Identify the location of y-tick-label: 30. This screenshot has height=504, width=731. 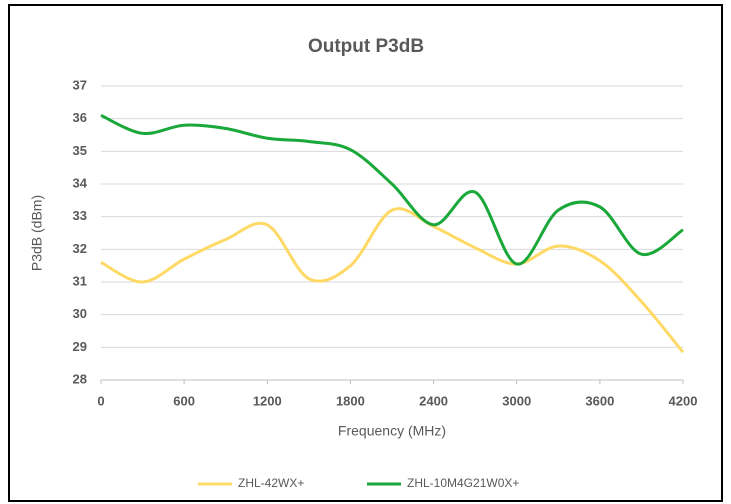
(80, 313).